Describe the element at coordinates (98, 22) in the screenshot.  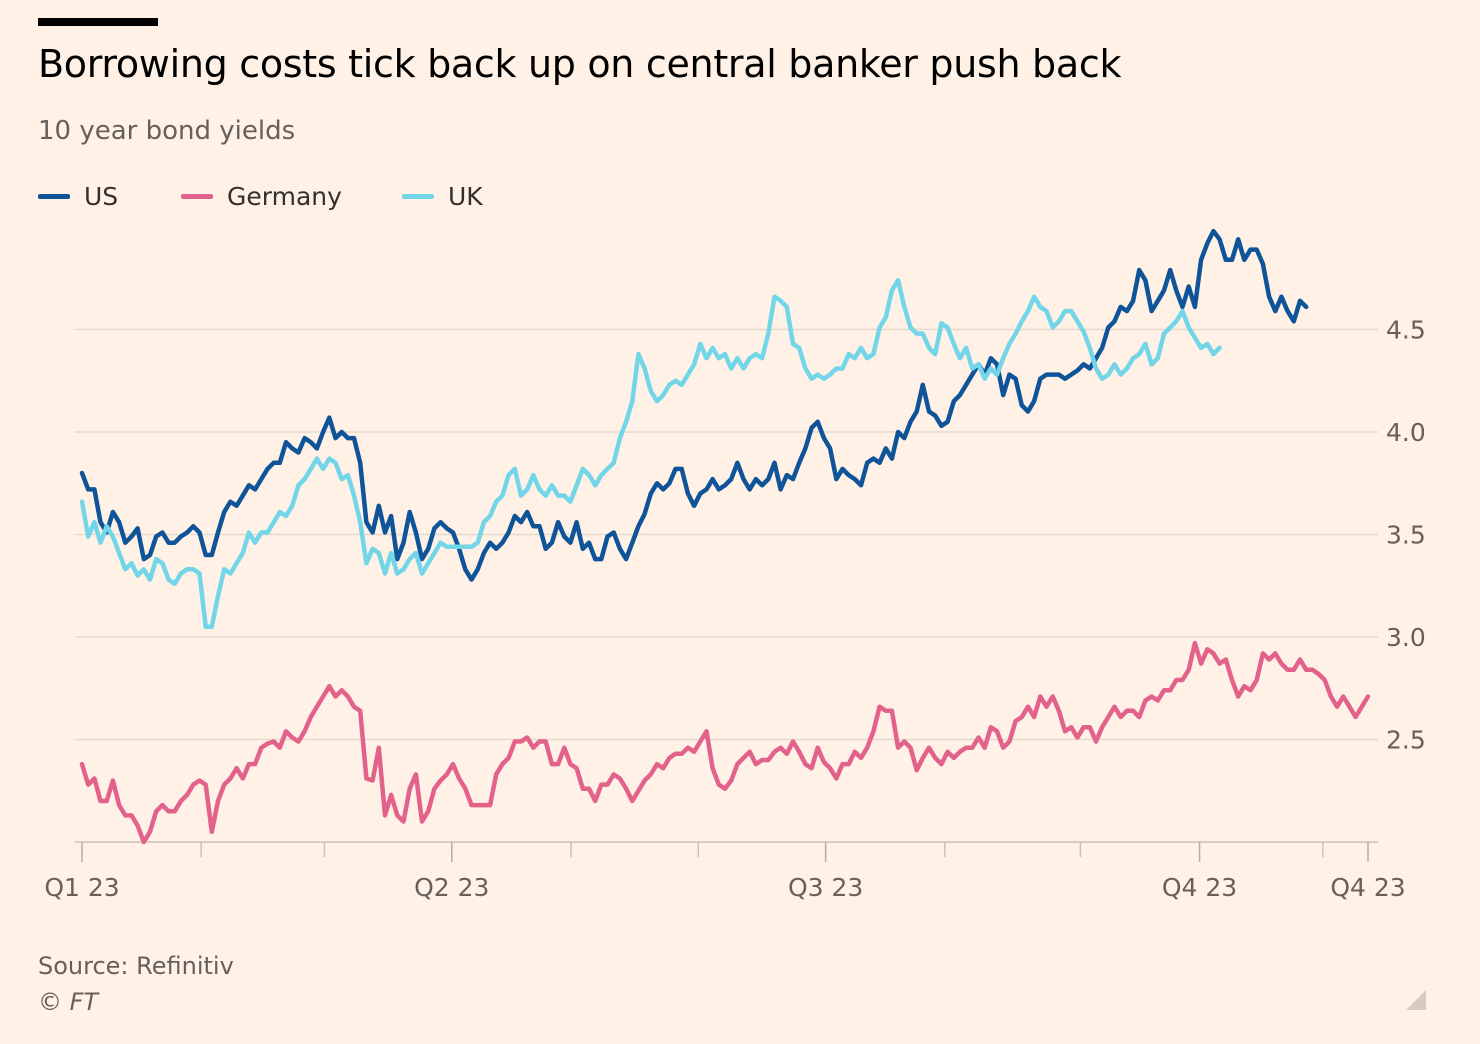
I see `header-rule` at that location.